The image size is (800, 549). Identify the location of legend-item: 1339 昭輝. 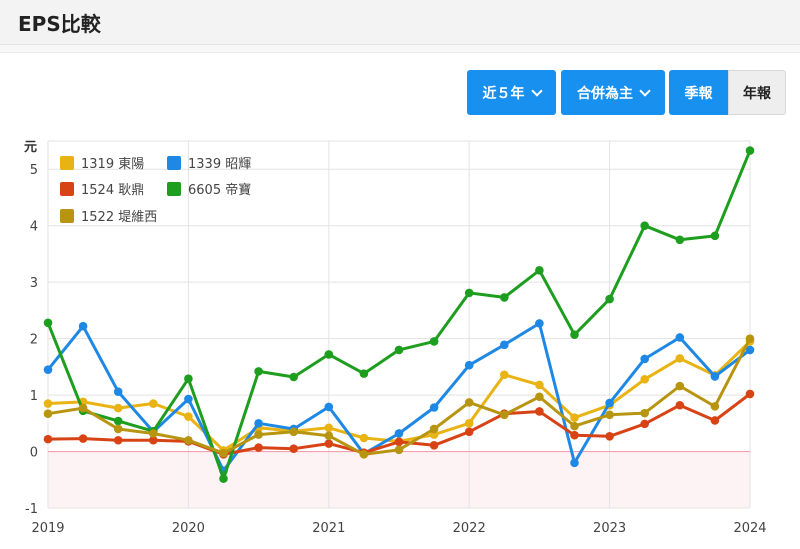
(209, 162).